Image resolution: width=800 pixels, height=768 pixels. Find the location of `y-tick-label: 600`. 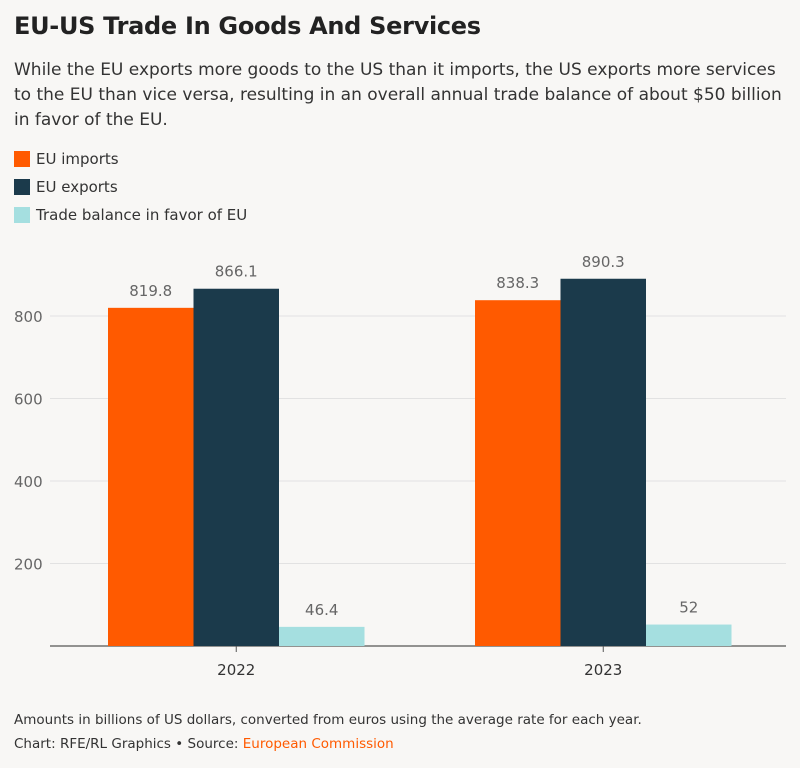

y-tick-label: 600 is located at coordinates (28, 400).